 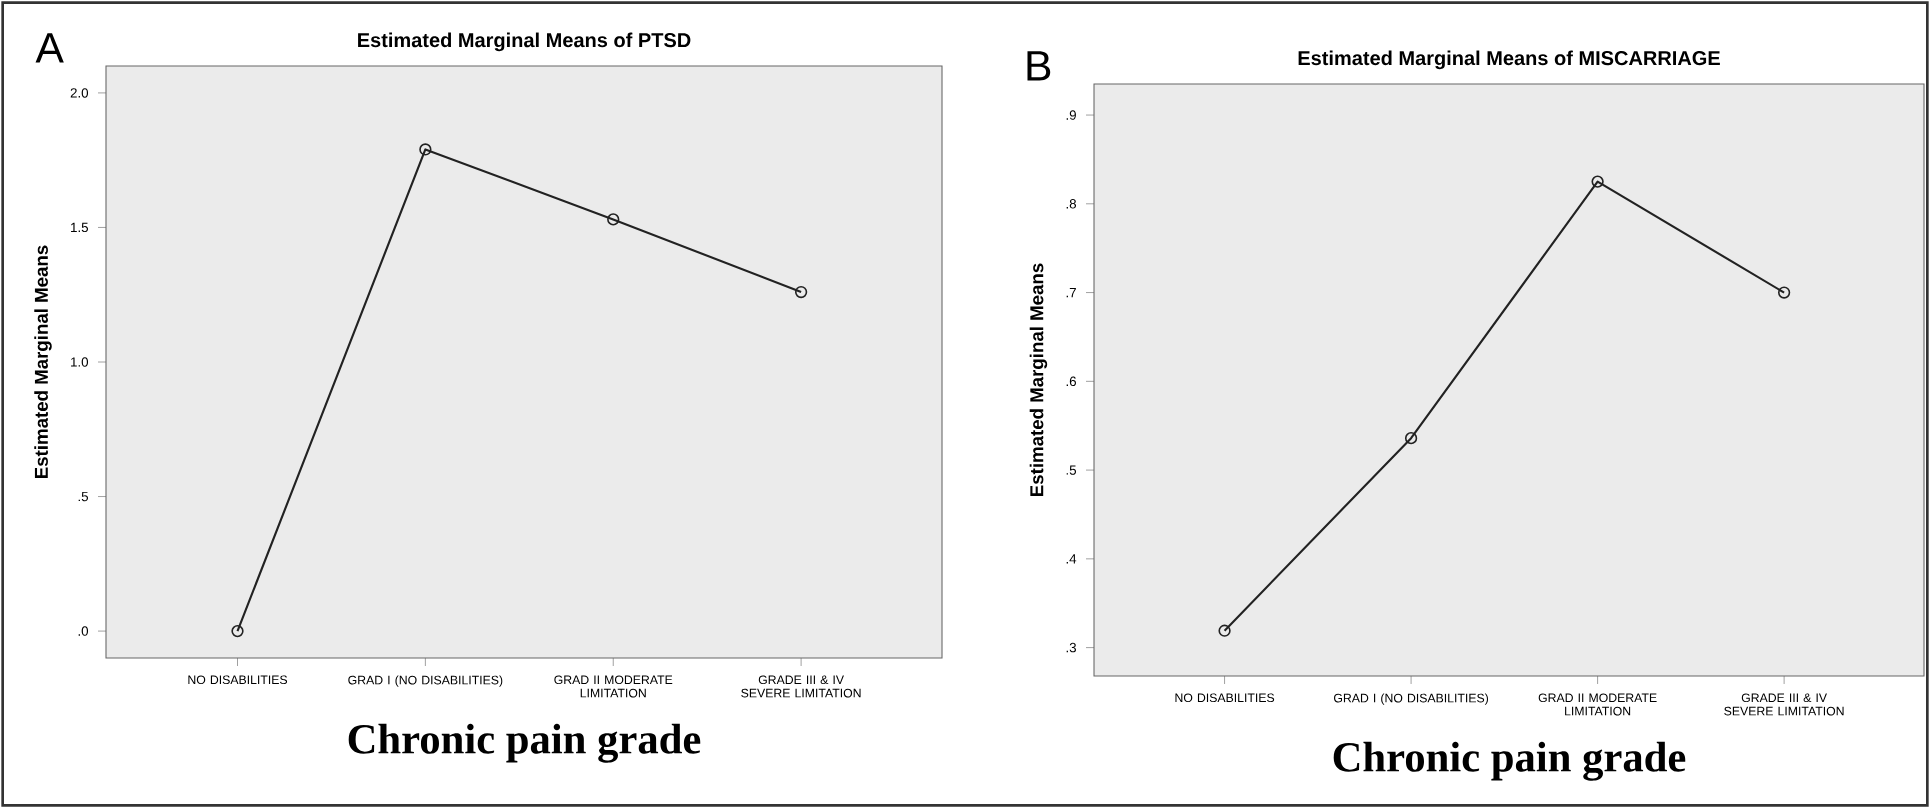 I want to click on chart-title: Estimated Marginal Means of MISCARRIAGE, so click(x=1509, y=60).